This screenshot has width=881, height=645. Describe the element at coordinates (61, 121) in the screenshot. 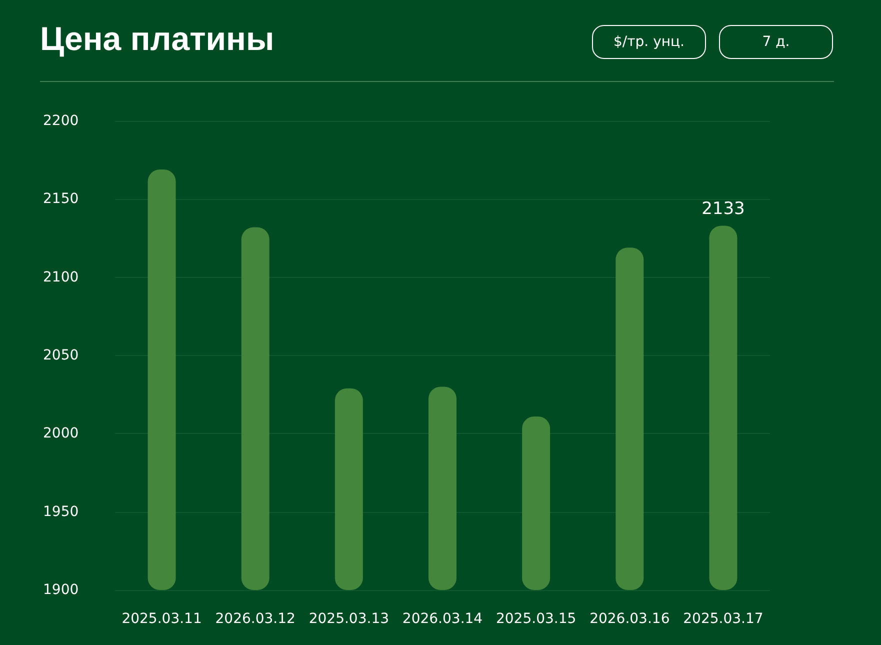

I see `y-tick-label: 2200` at that location.